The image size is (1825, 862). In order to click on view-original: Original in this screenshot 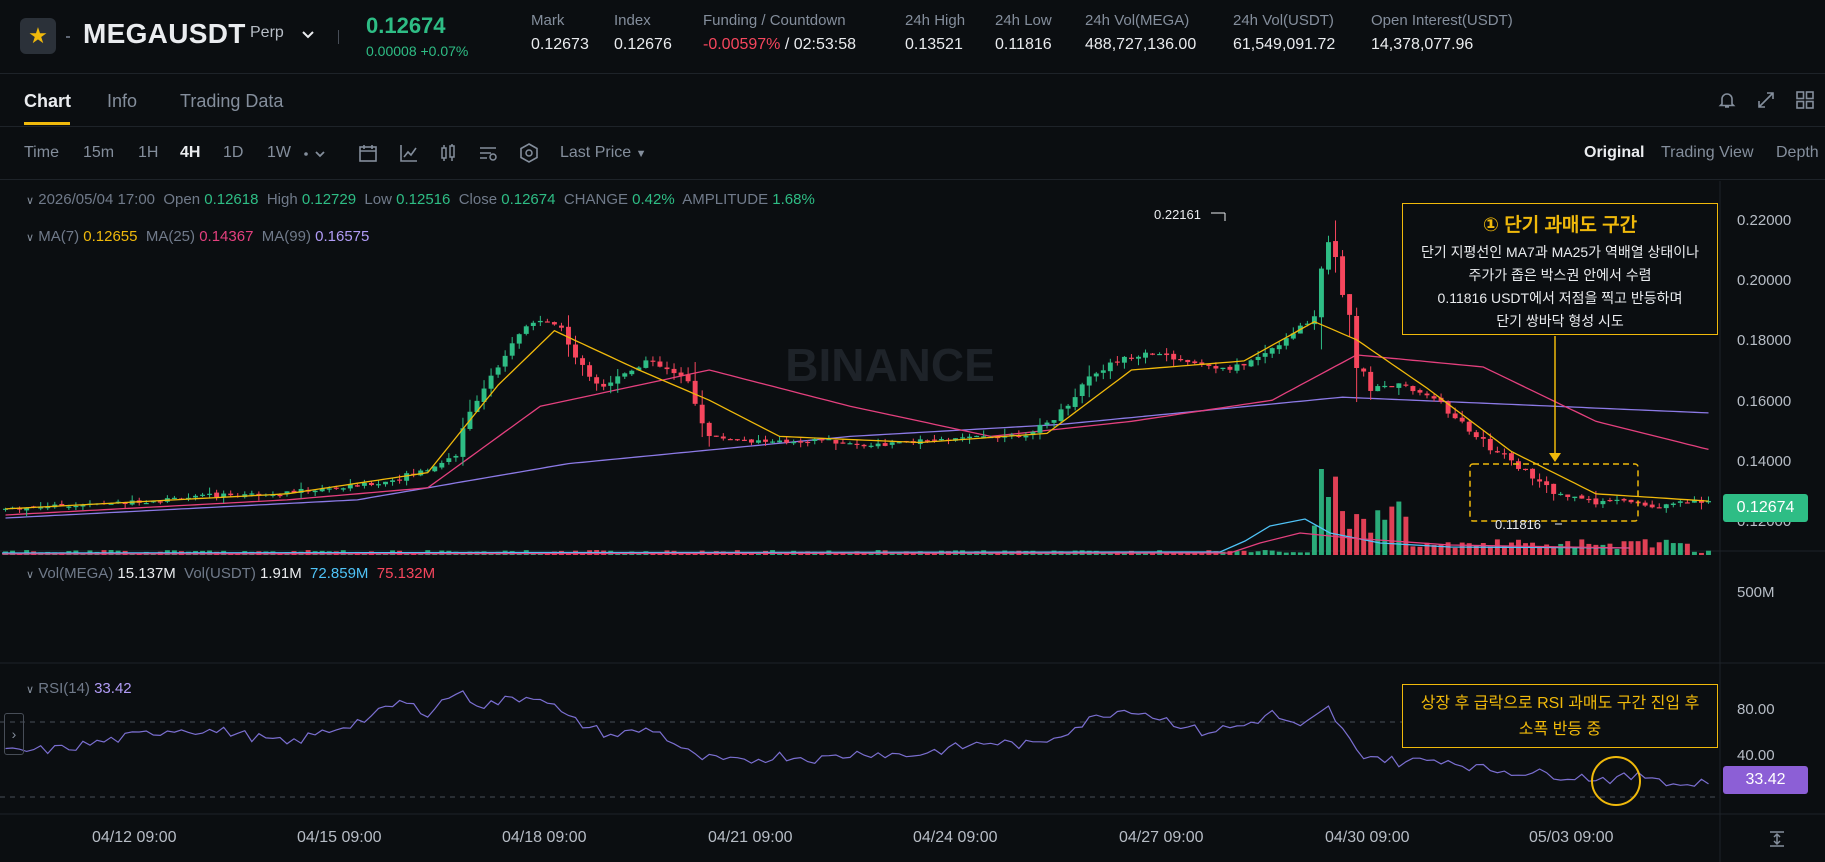, I will do `click(1614, 152)`.